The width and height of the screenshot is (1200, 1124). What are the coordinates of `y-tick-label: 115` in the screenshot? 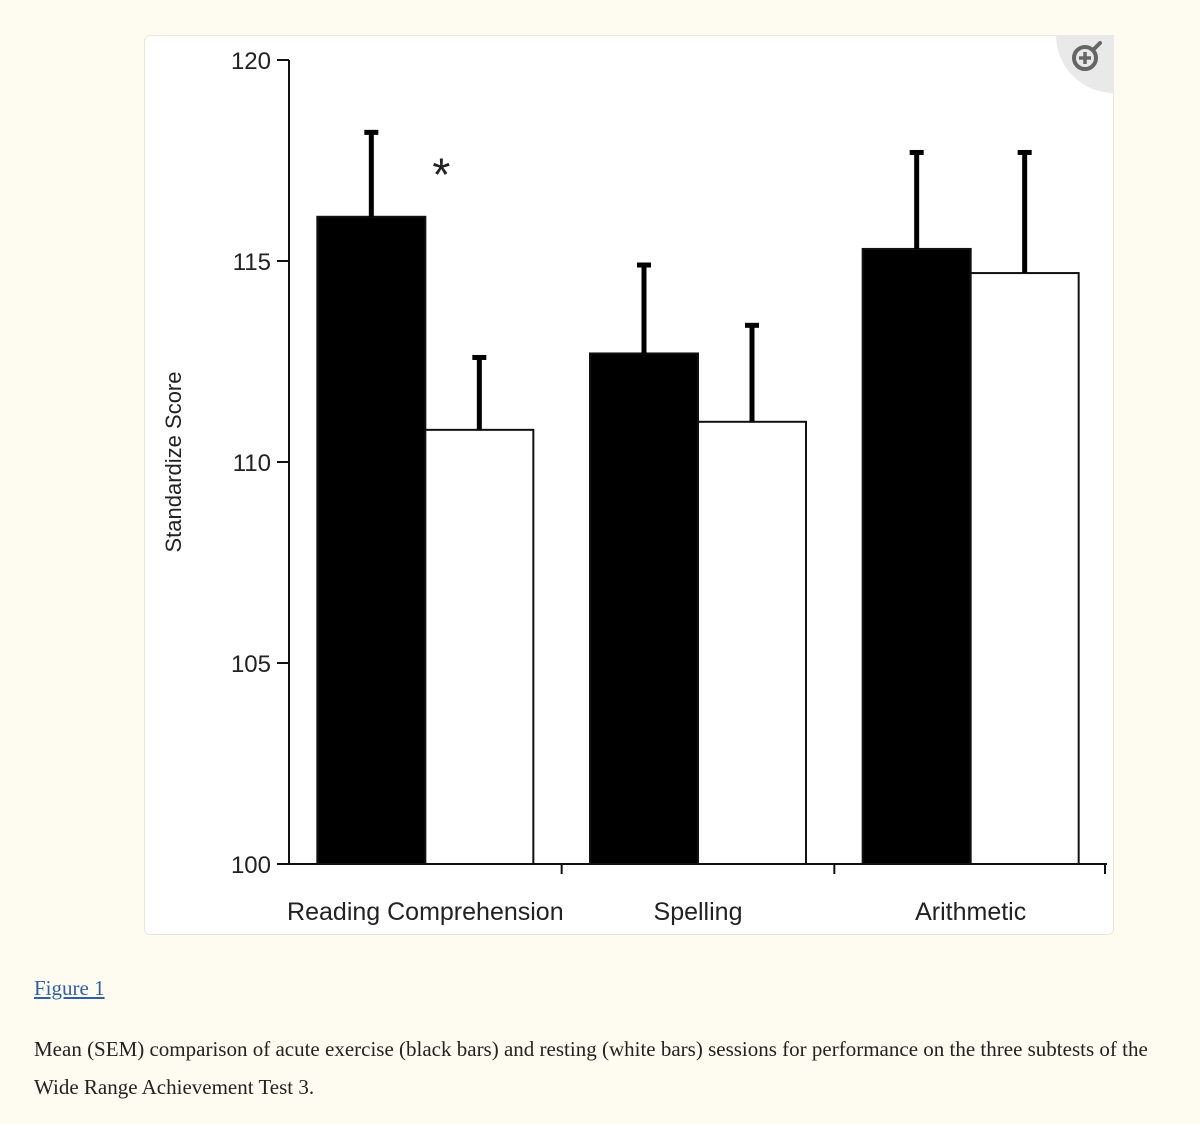 It's located at (252, 262).